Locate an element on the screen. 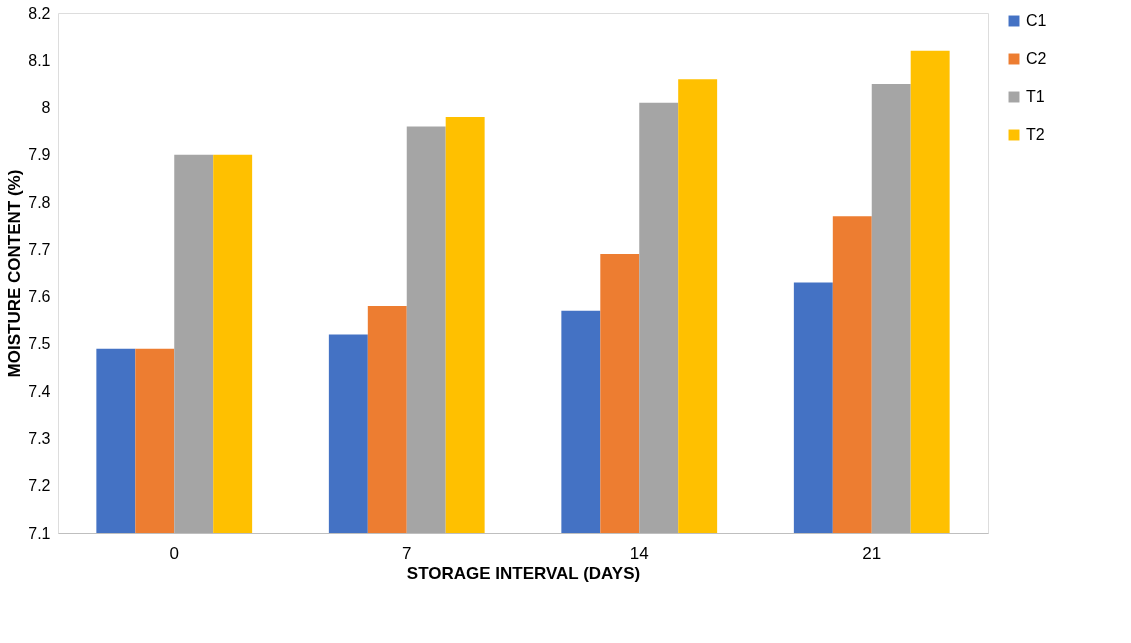 Image resolution: width=1131 pixels, height=643 pixels. x-tick-label: 7 is located at coordinates (407, 553).